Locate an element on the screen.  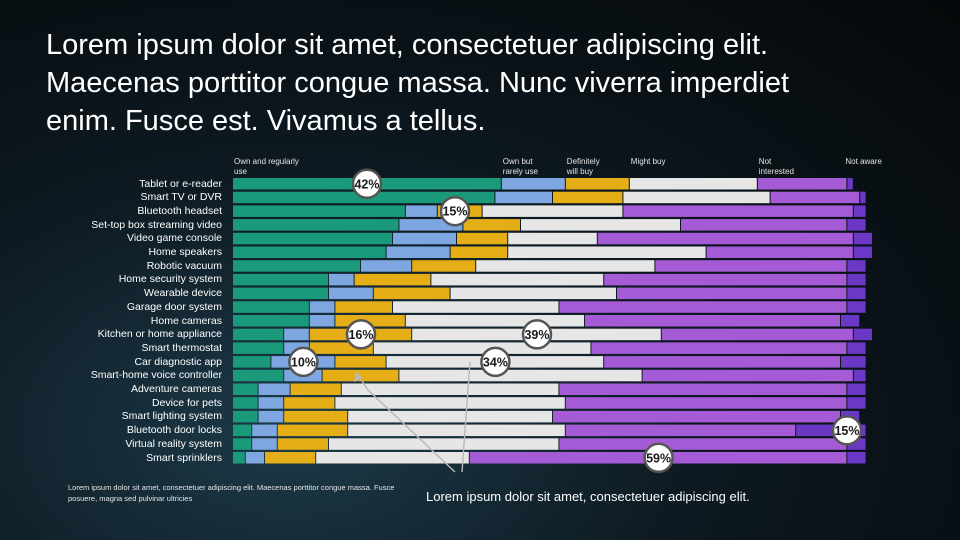
row-label: Wearable device is located at coordinates (182, 293).